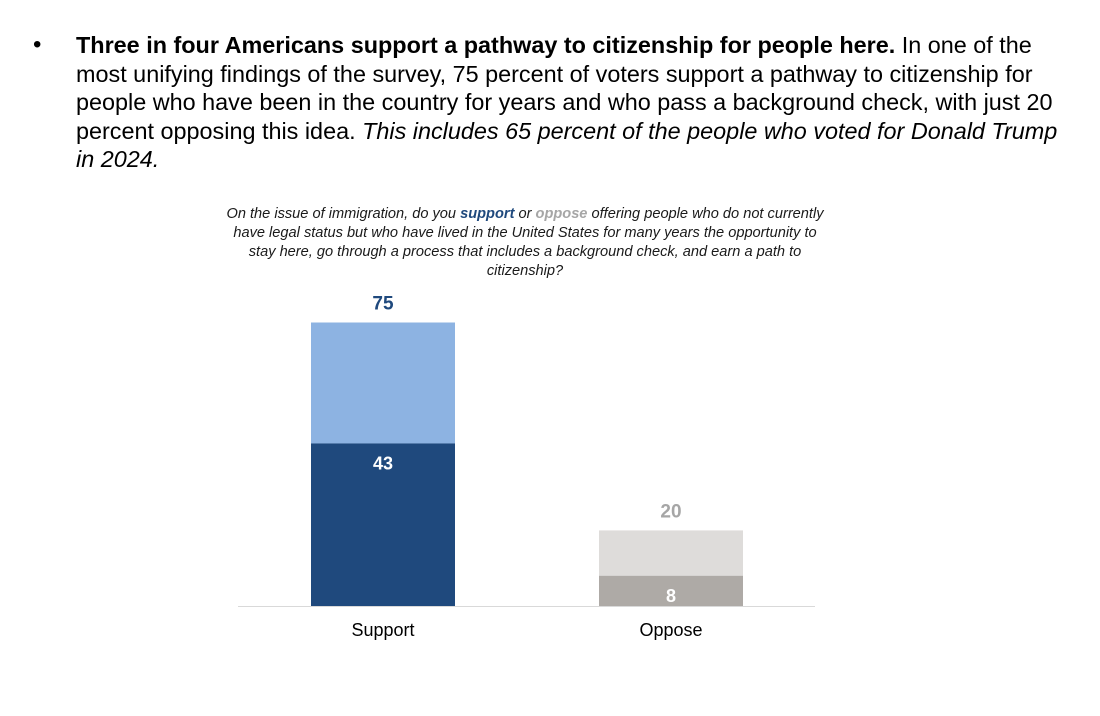 This screenshot has height=716, width=1100. What do you see at coordinates (382, 630) in the screenshot?
I see `category-label-support: Support` at bounding box center [382, 630].